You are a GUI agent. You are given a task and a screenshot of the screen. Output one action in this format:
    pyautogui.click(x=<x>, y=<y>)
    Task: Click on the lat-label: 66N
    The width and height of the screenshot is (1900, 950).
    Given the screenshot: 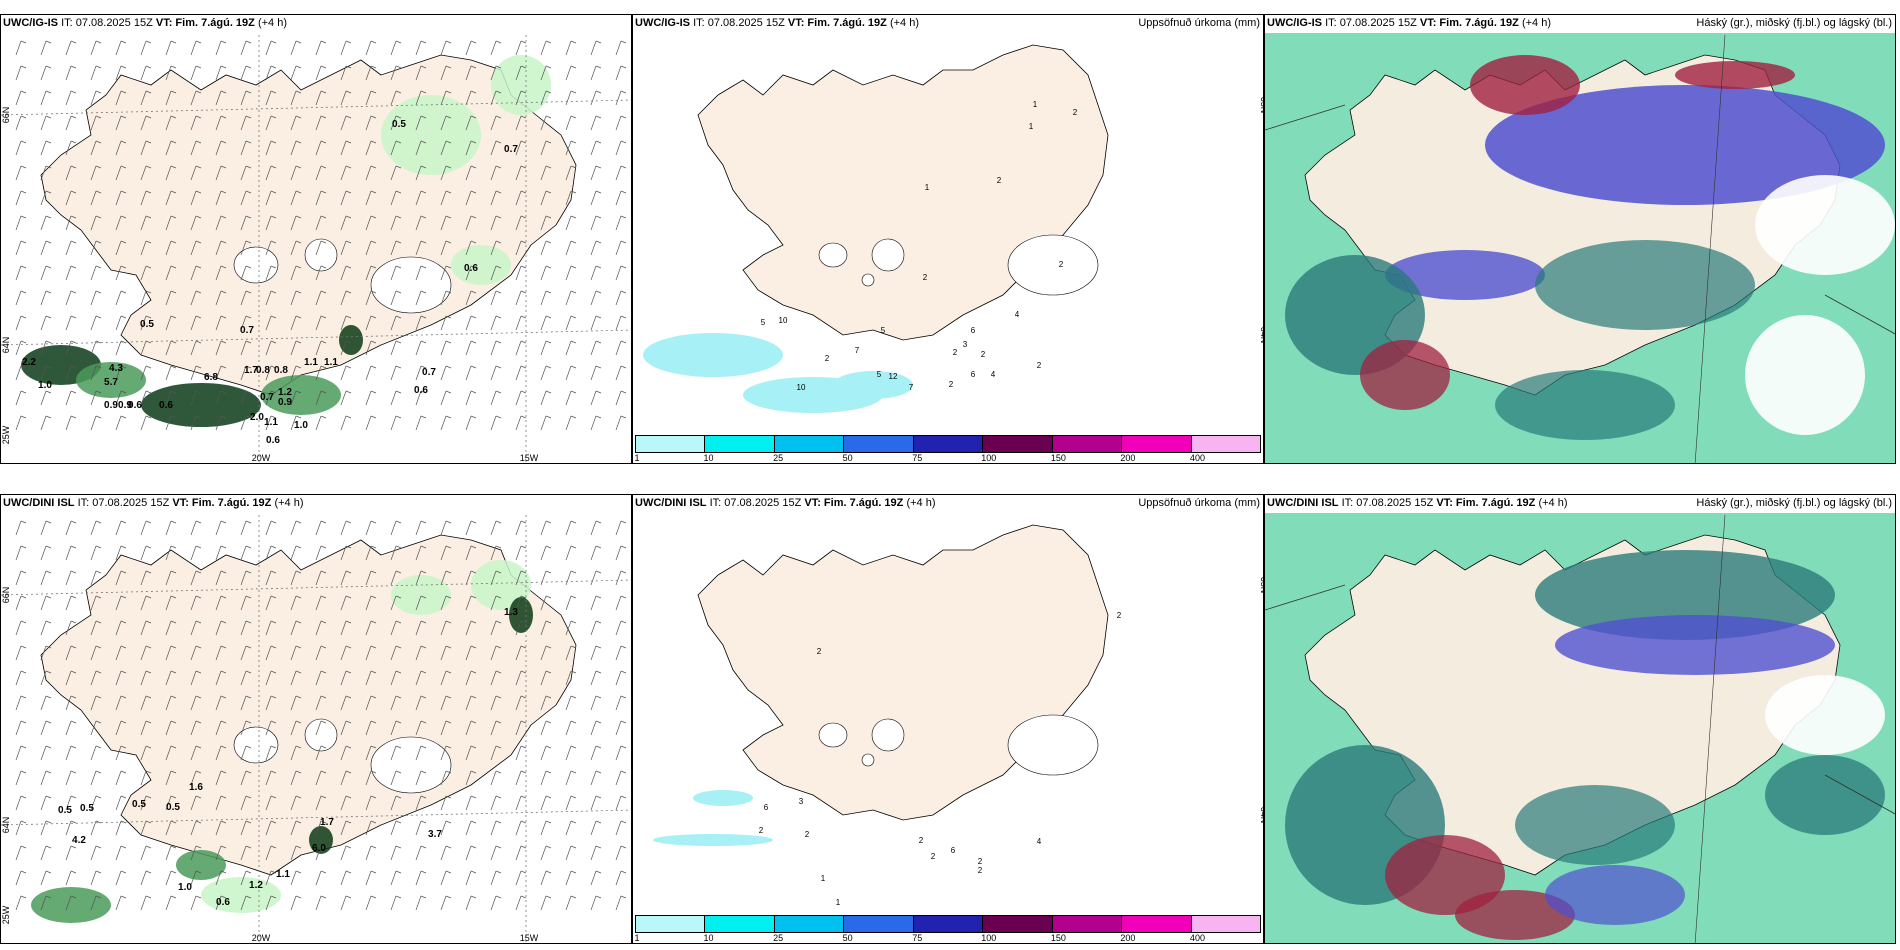 What is the action you would take?
    pyautogui.click(x=6, y=115)
    